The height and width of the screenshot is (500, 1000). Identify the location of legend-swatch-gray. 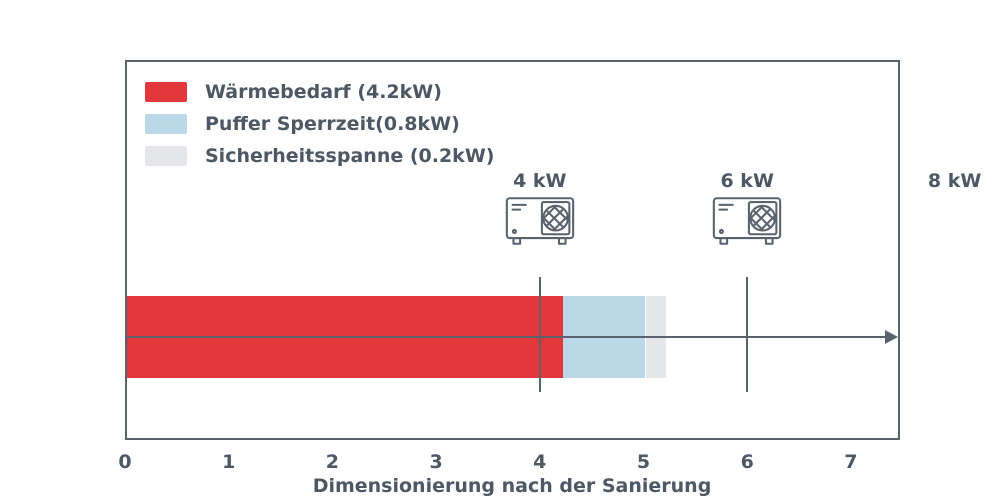
(166, 156).